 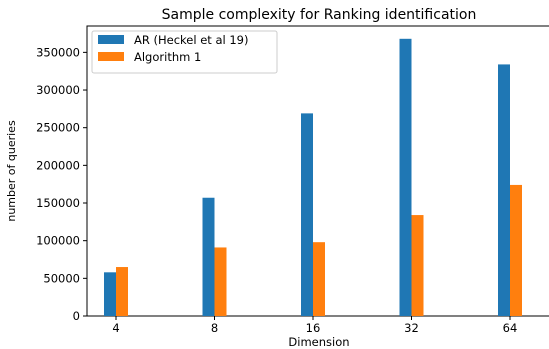 I want to click on y-tick-label: 100000, so click(x=58, y=241).